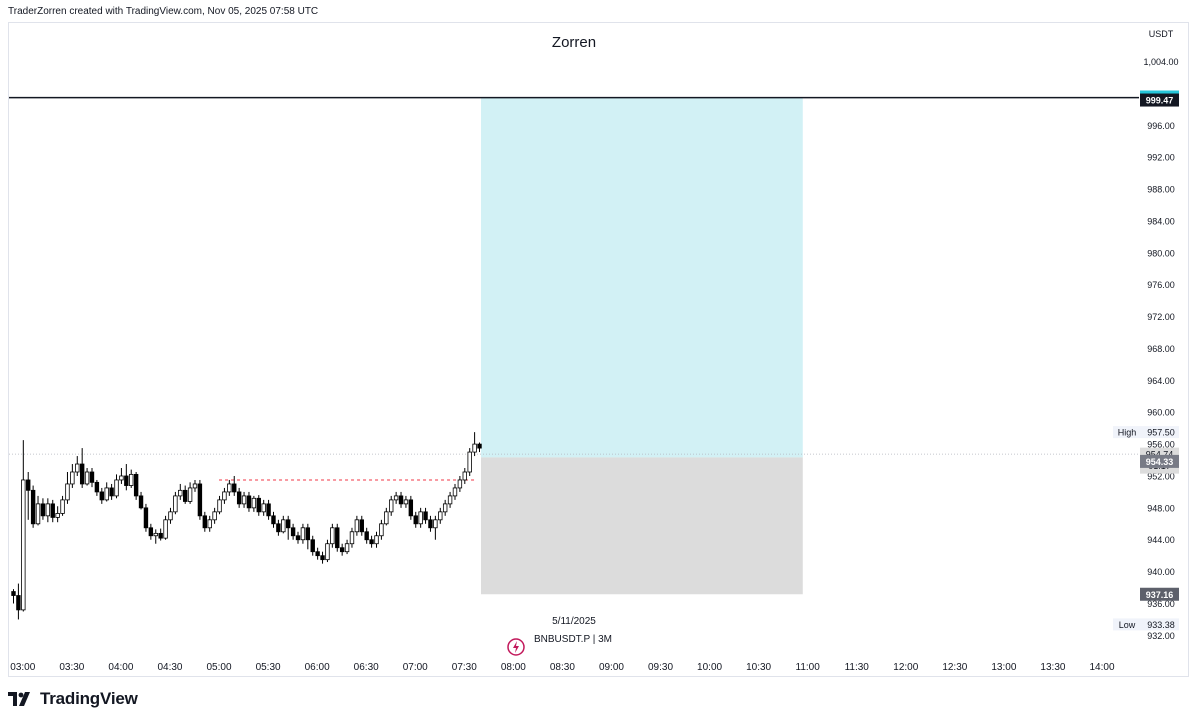 This screenshot has height=724, width=1199. What do you see at coordinates (1161, 285) in the screenshot?
I see `y-tick-label: 976.00` at bounding box center [1161, 285].